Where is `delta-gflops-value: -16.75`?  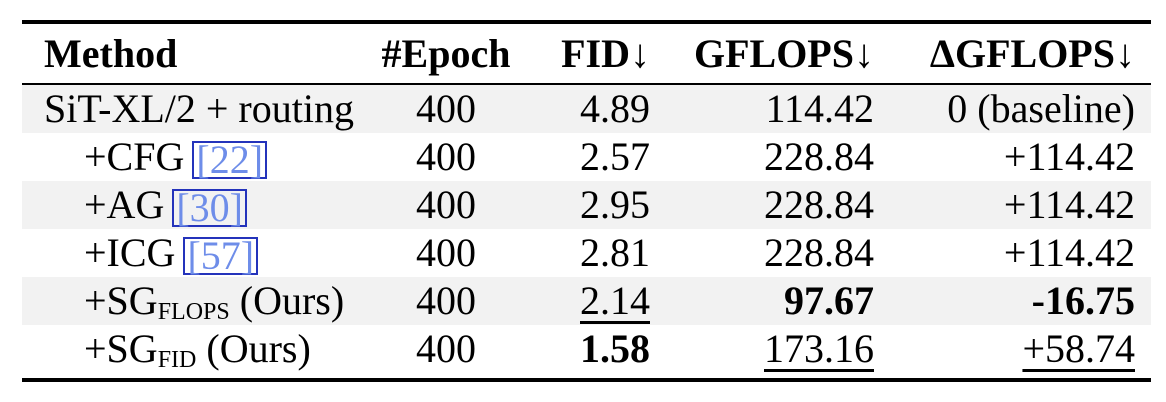
delta-gflops-value: -16.75 is located at coordinates (1083, 300).